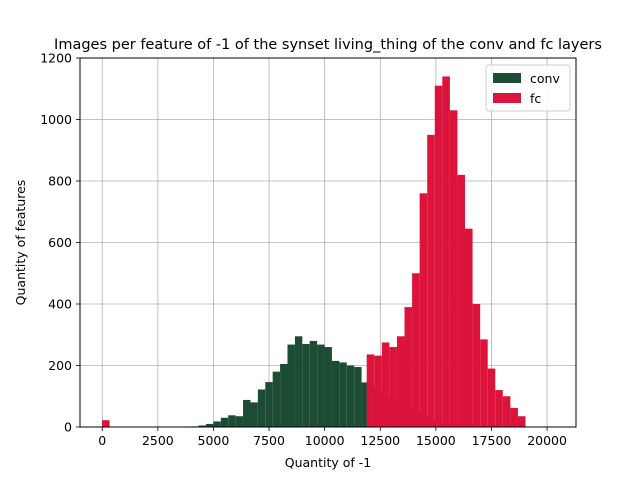 This screenshot has width=640, height=480. What do you see at coordinates (325, 440) in the screenshot?
I see `x-tick-label: 10000` at bounding box center [325, 440].